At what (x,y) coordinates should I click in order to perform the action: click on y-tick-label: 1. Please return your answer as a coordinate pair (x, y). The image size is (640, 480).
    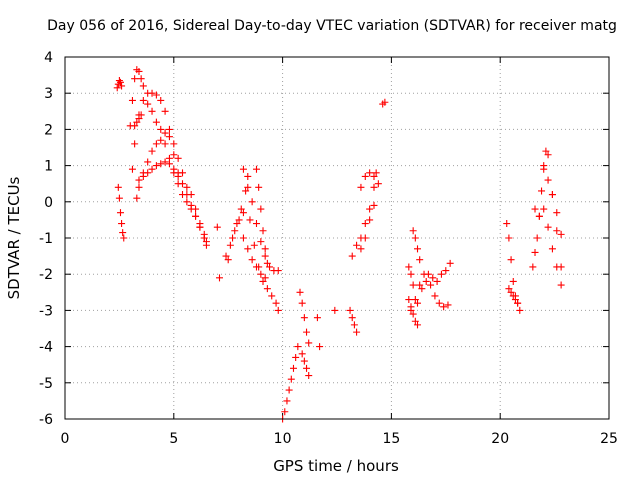
    Looking at the image, I should click on (48, 167).